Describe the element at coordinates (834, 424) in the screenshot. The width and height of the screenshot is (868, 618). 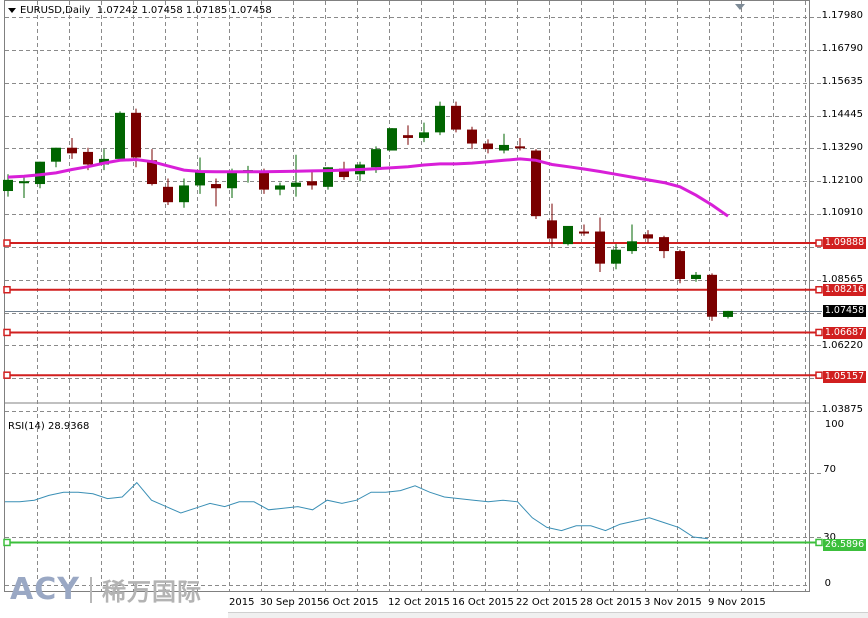
I see `rsi-tick: 100` at that location.